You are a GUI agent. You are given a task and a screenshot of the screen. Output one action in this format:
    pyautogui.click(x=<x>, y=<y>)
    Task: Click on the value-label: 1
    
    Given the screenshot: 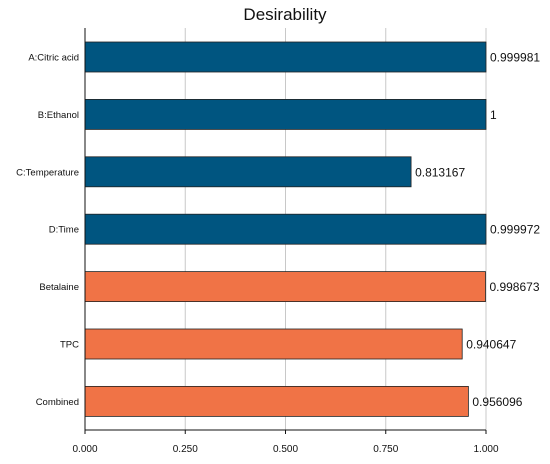 What is the action you would take?
    pyautogui.click(x=493, y=115)
    